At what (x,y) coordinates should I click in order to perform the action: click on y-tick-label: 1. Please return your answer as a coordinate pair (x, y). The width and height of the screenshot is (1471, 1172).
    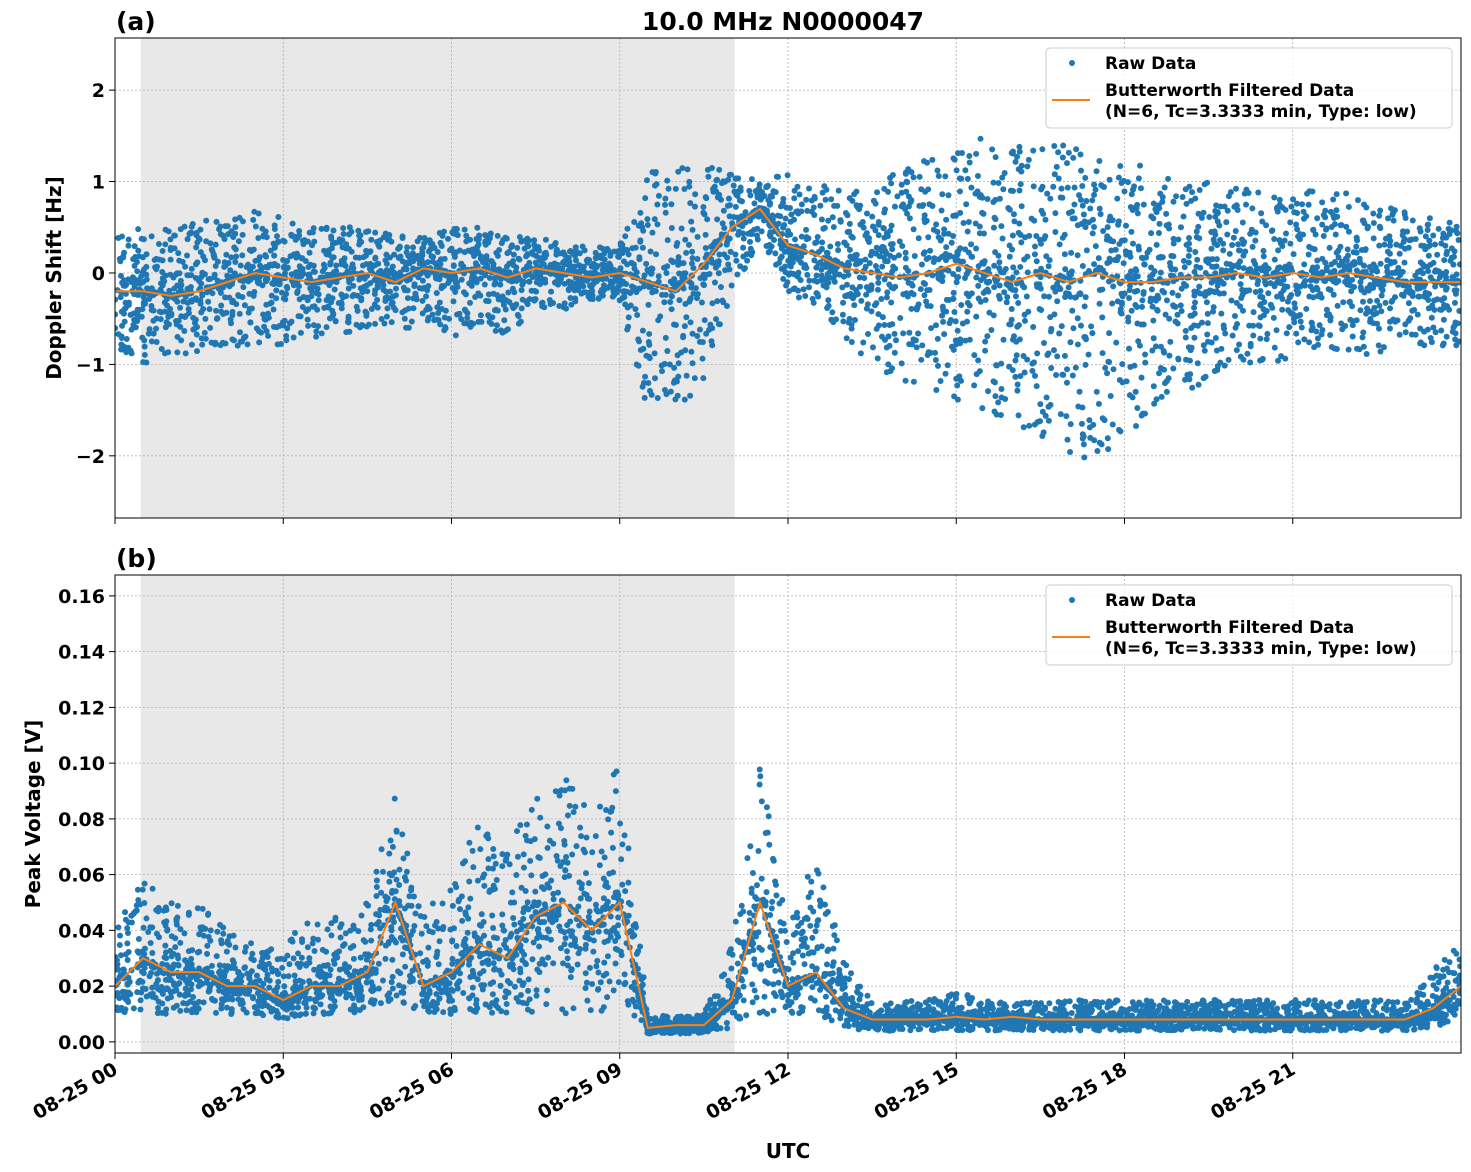
    Looking at the image, I should click on (98, 183).